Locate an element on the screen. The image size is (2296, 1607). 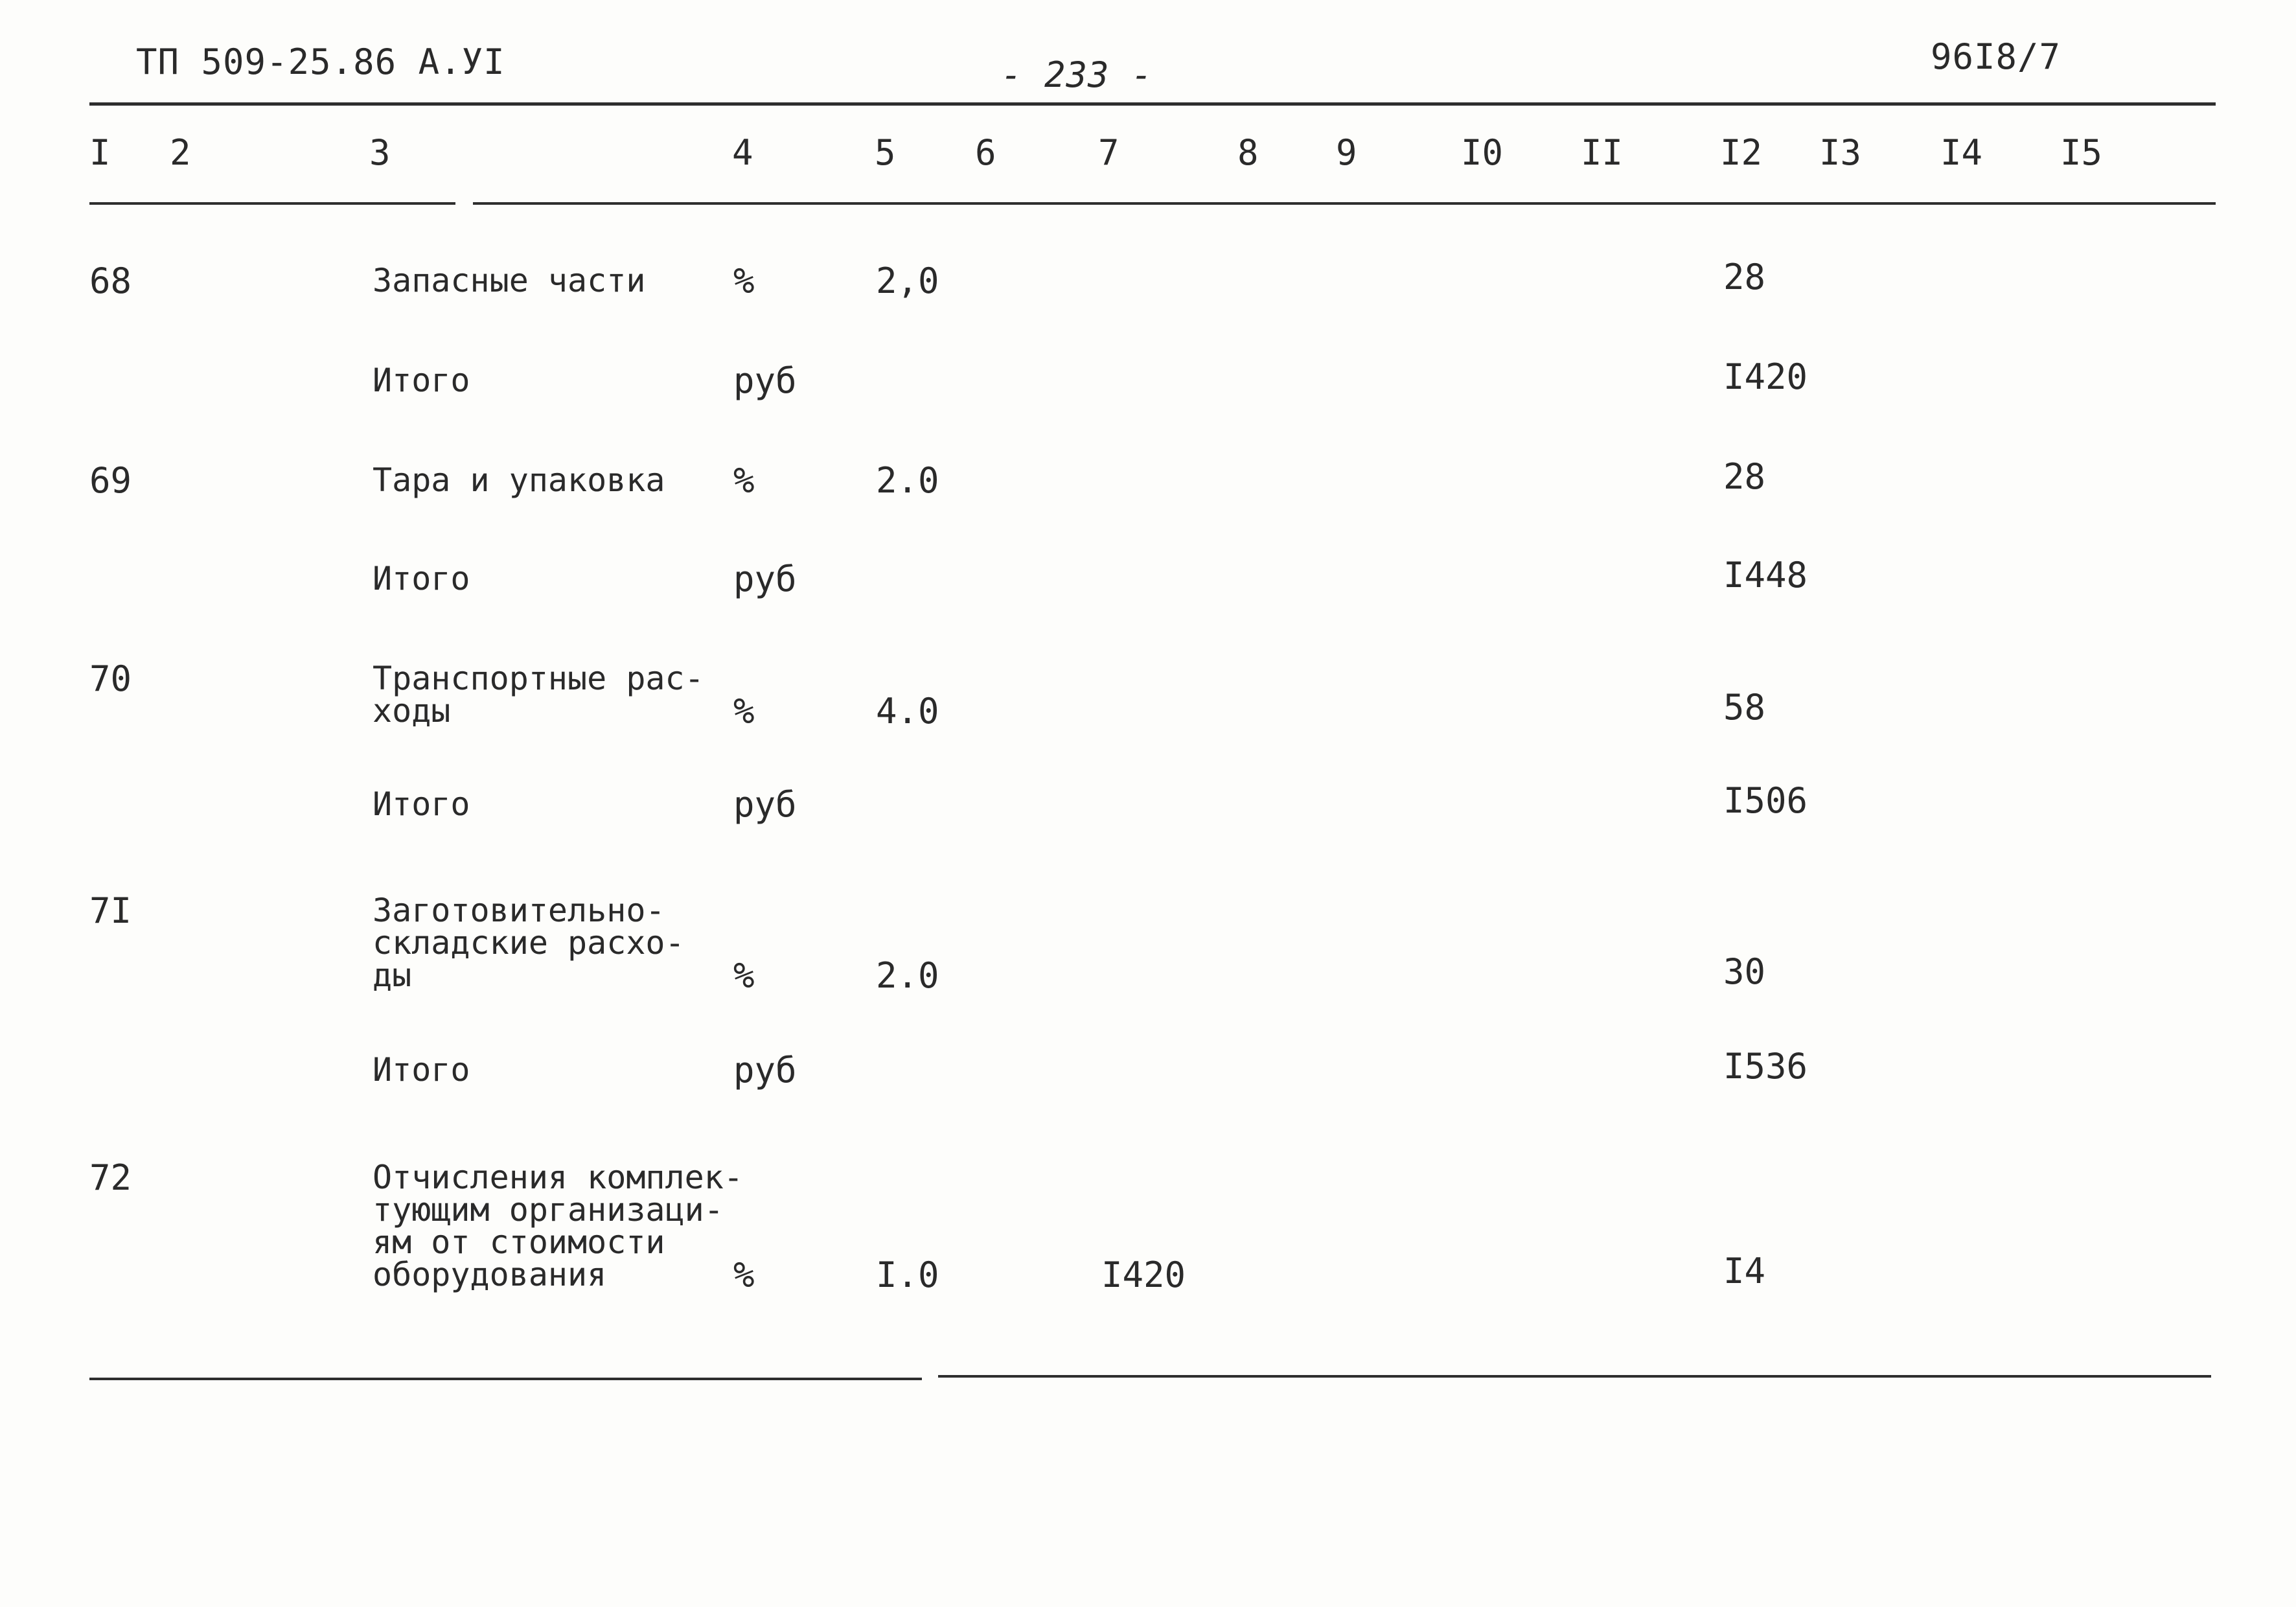
row-number: 70 is located at coordinates (111, 678).